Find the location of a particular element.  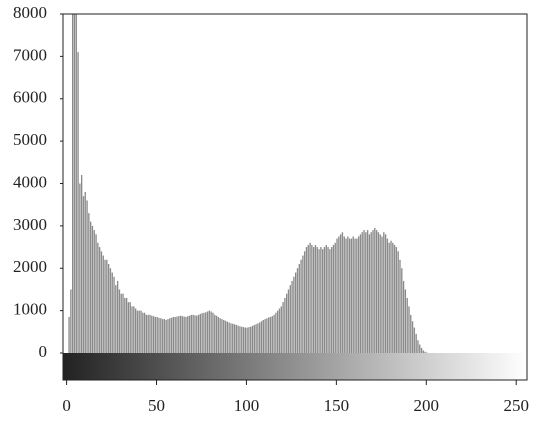

y-tick-label: 7000 is located at coordinates (30, 54).